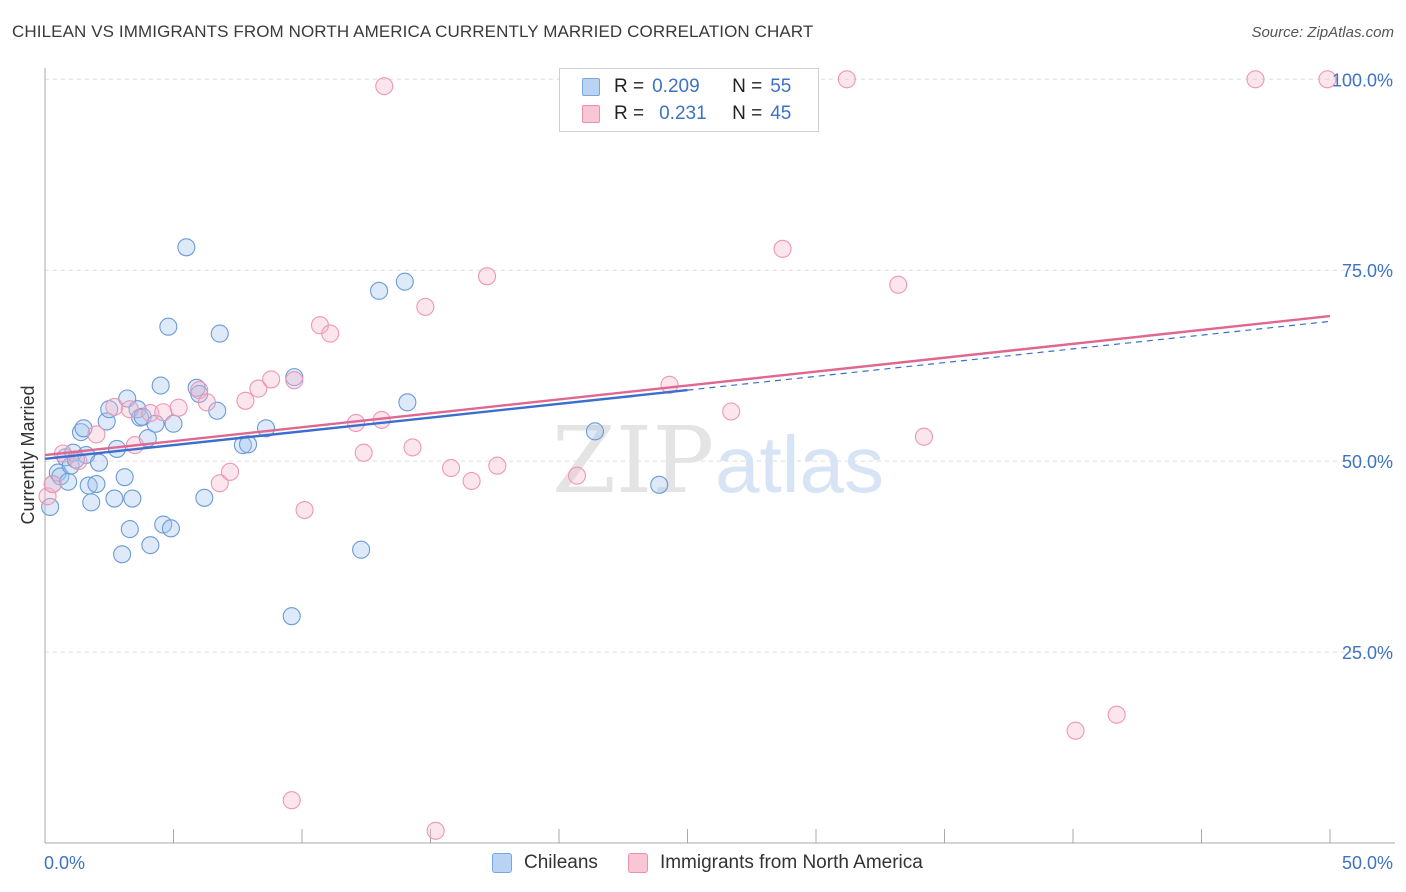 This screenshot has height=892, width=1406. I want to click on watermark: ZIP atlas, so click(718, 460).